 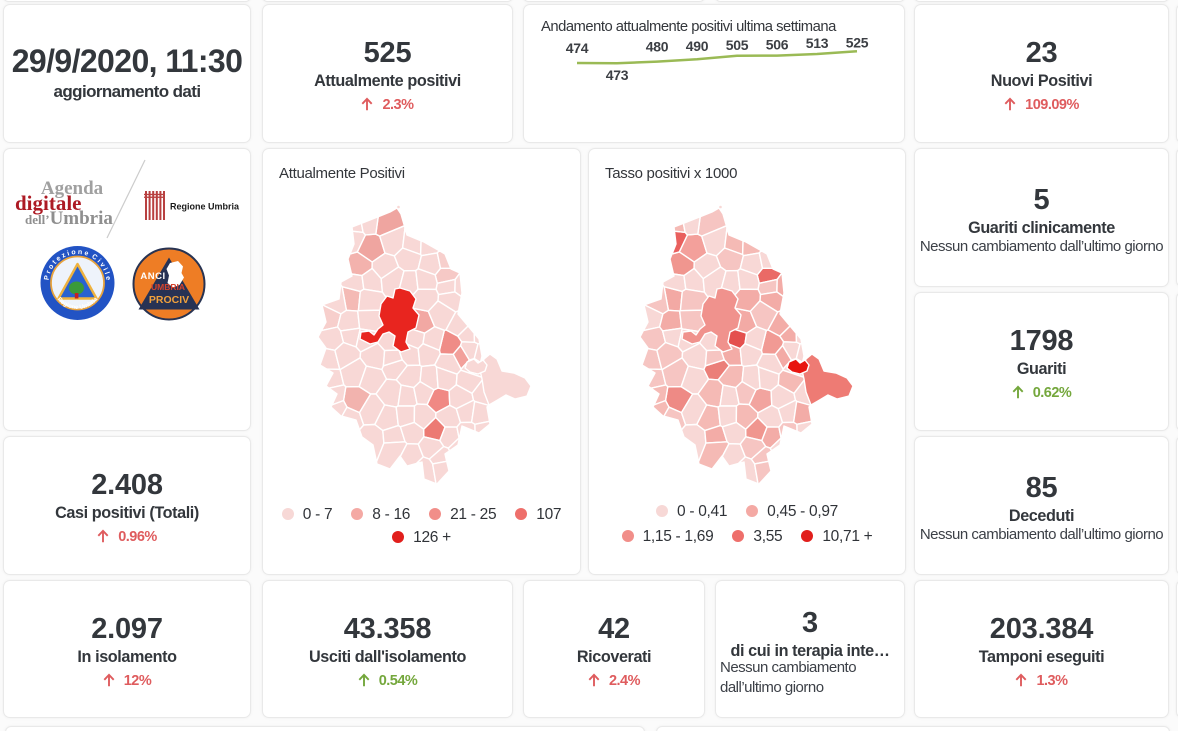 I want to click on svg-text: 480, so click(x=657, y=46).